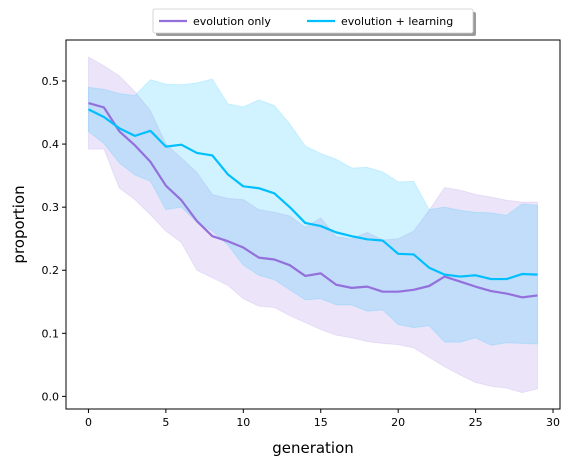 The image size is (573, 467). I want to click on x-tick-label: 5, so click(165, 422).